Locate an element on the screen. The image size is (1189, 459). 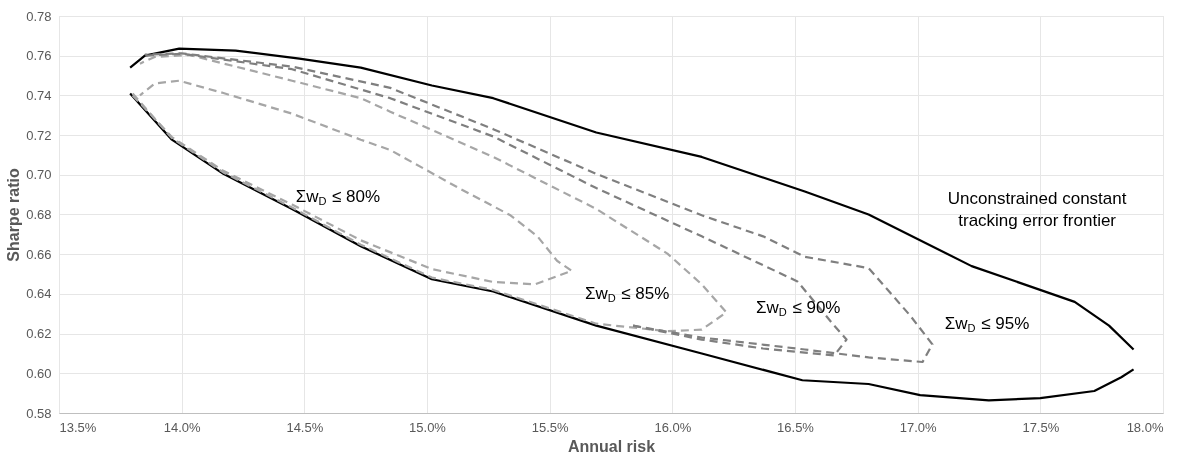
x-tick-label: 15.5% is located at coordinates (550, 427).